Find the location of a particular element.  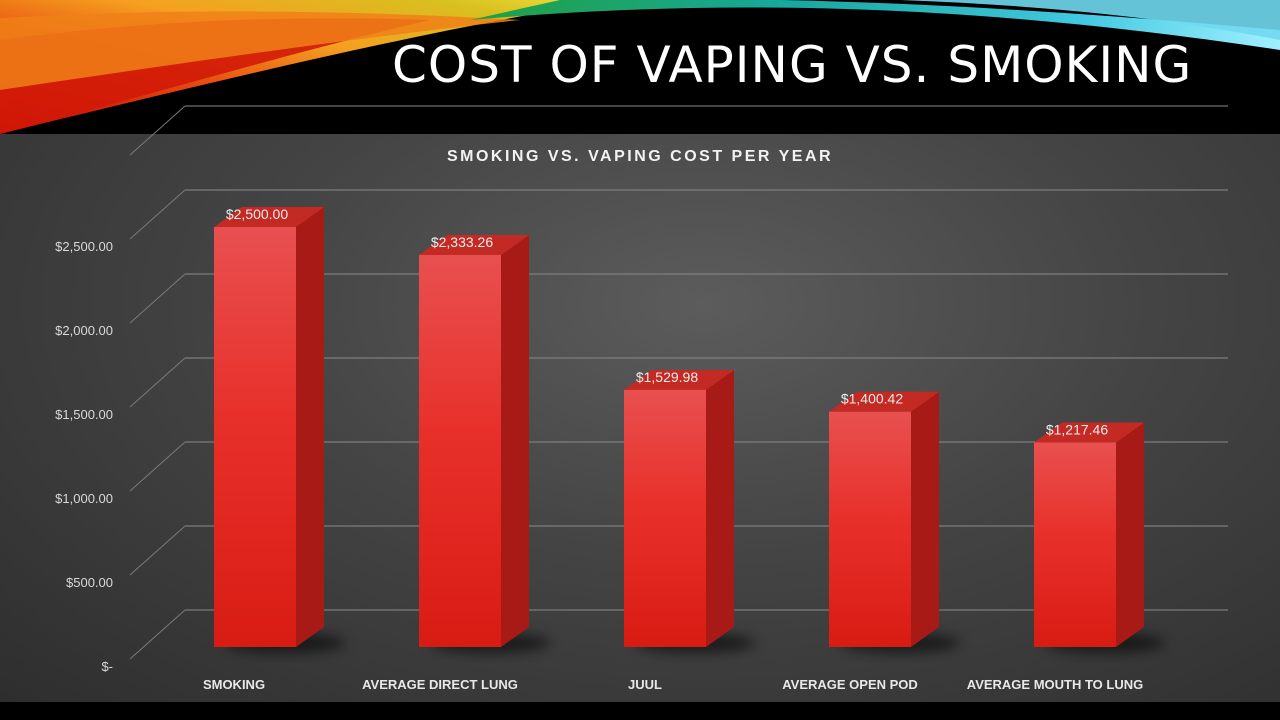

y-tick-label: $2,500.00 is located at coordinates (84, 246).